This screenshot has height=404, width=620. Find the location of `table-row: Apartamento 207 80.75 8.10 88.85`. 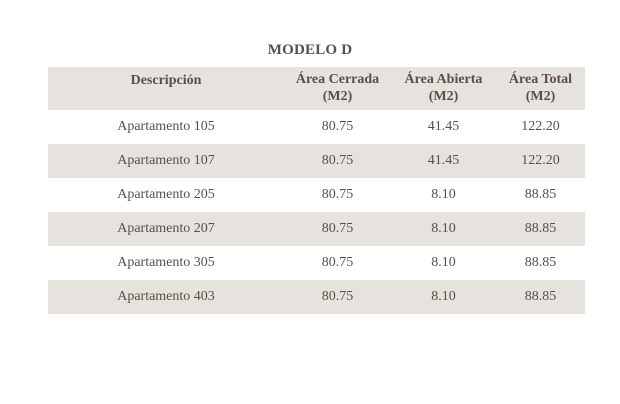

table-row: Apartamento 207 80.75 8.10 88.85 is located at coordinates (316, 229).